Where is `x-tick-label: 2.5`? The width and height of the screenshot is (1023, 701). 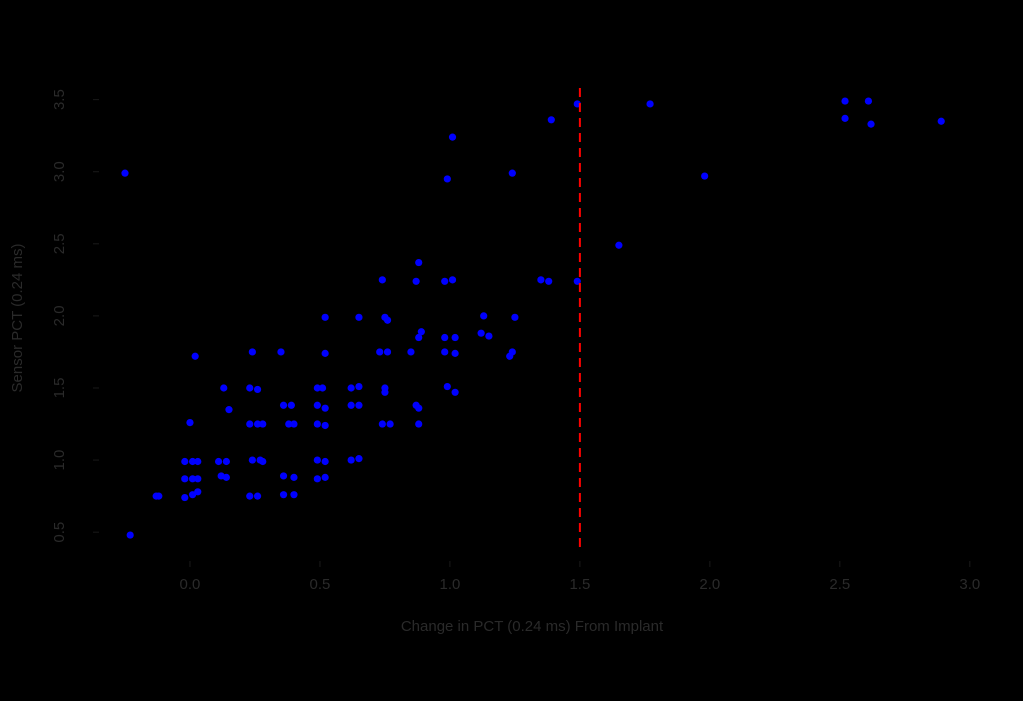
x-tick-label: 2.5 is located at coordinates (839, 584).